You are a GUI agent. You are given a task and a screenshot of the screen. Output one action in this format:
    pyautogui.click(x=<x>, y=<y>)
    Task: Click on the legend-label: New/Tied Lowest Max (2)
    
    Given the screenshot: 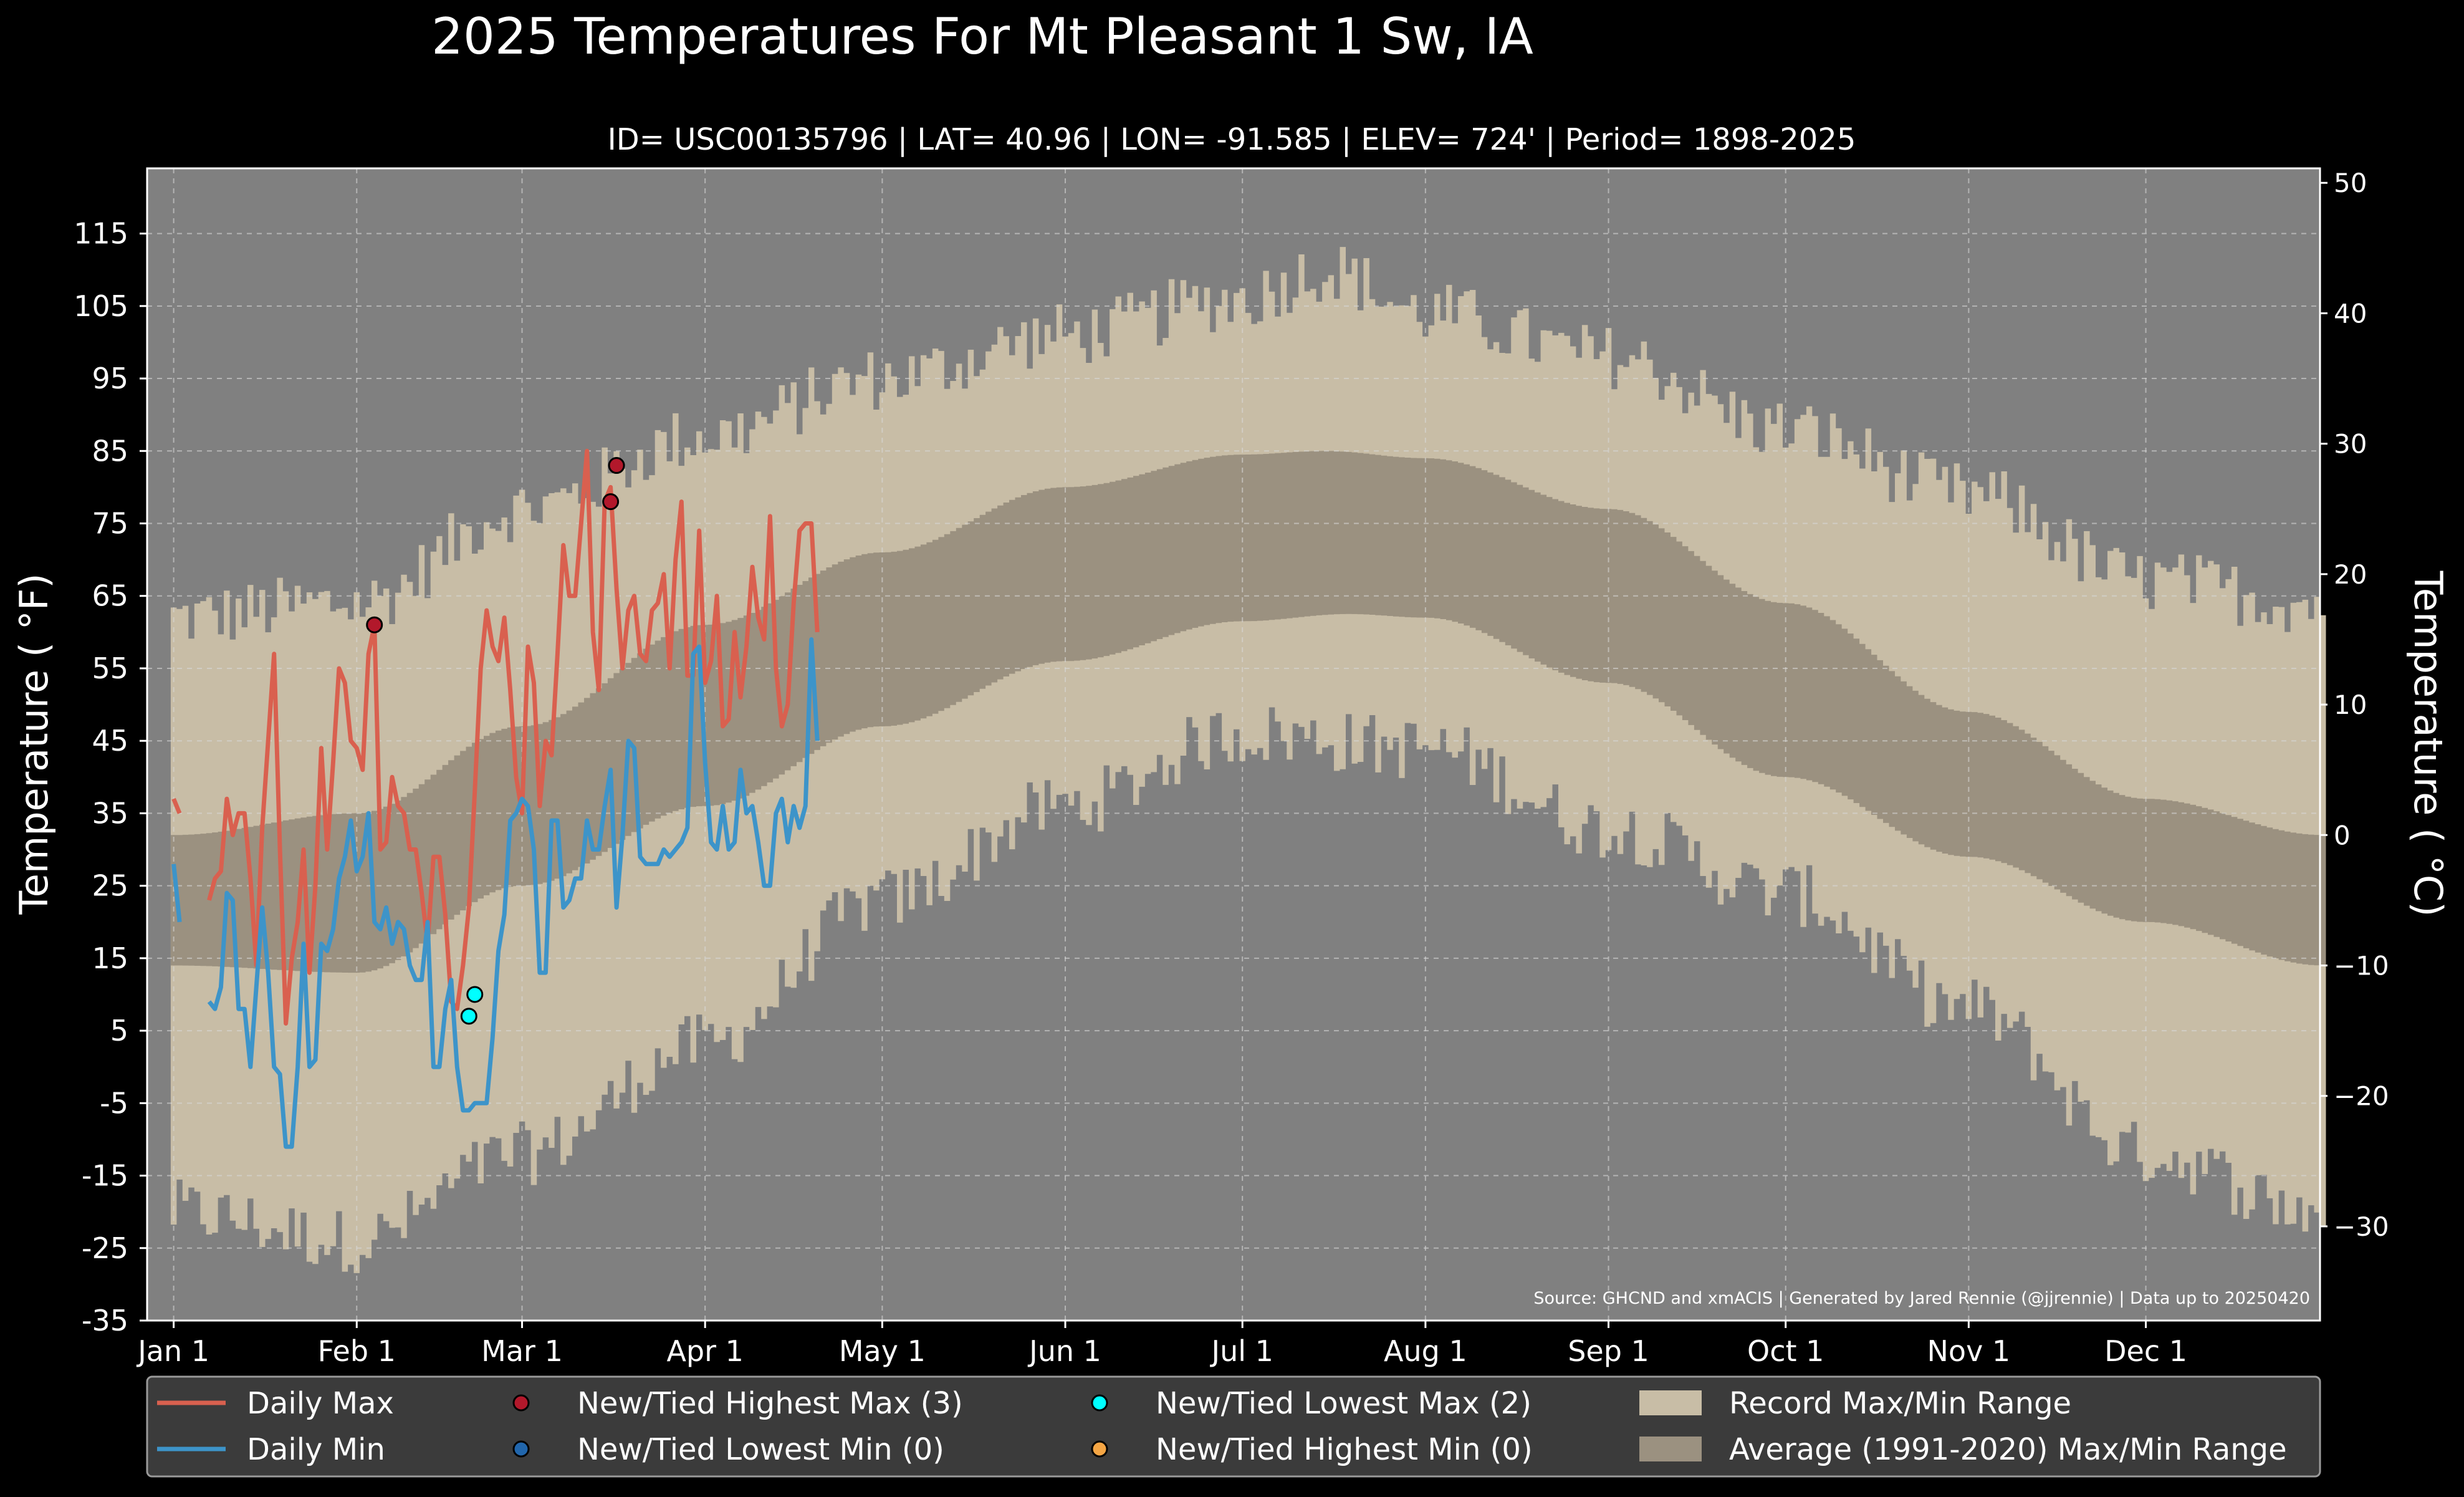 What is the action you would take?
    pyautogui.click(x=1344, y=1403)
    